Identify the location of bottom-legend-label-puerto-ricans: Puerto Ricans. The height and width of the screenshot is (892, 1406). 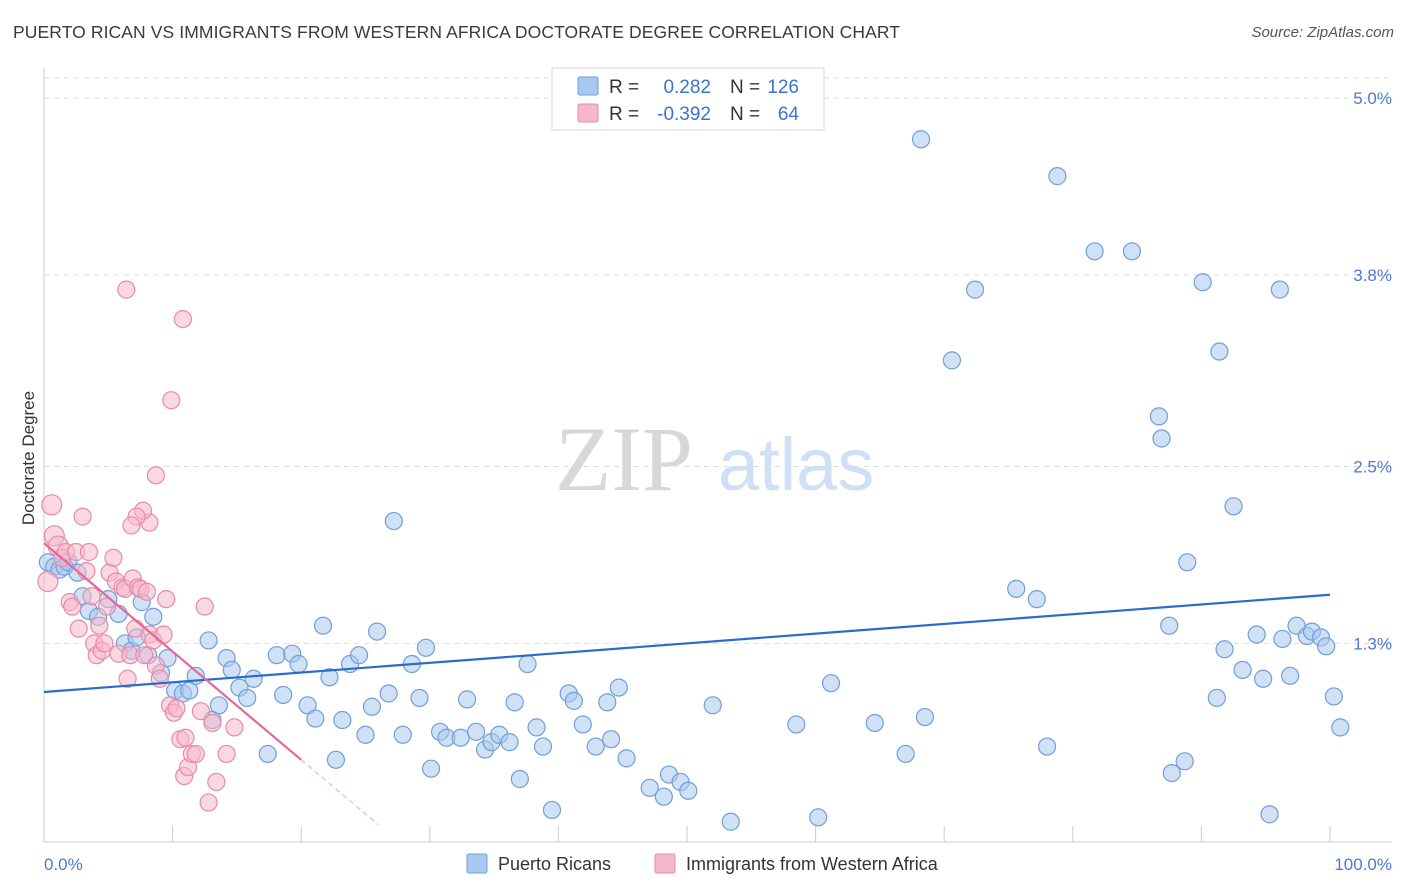
(554, 864).